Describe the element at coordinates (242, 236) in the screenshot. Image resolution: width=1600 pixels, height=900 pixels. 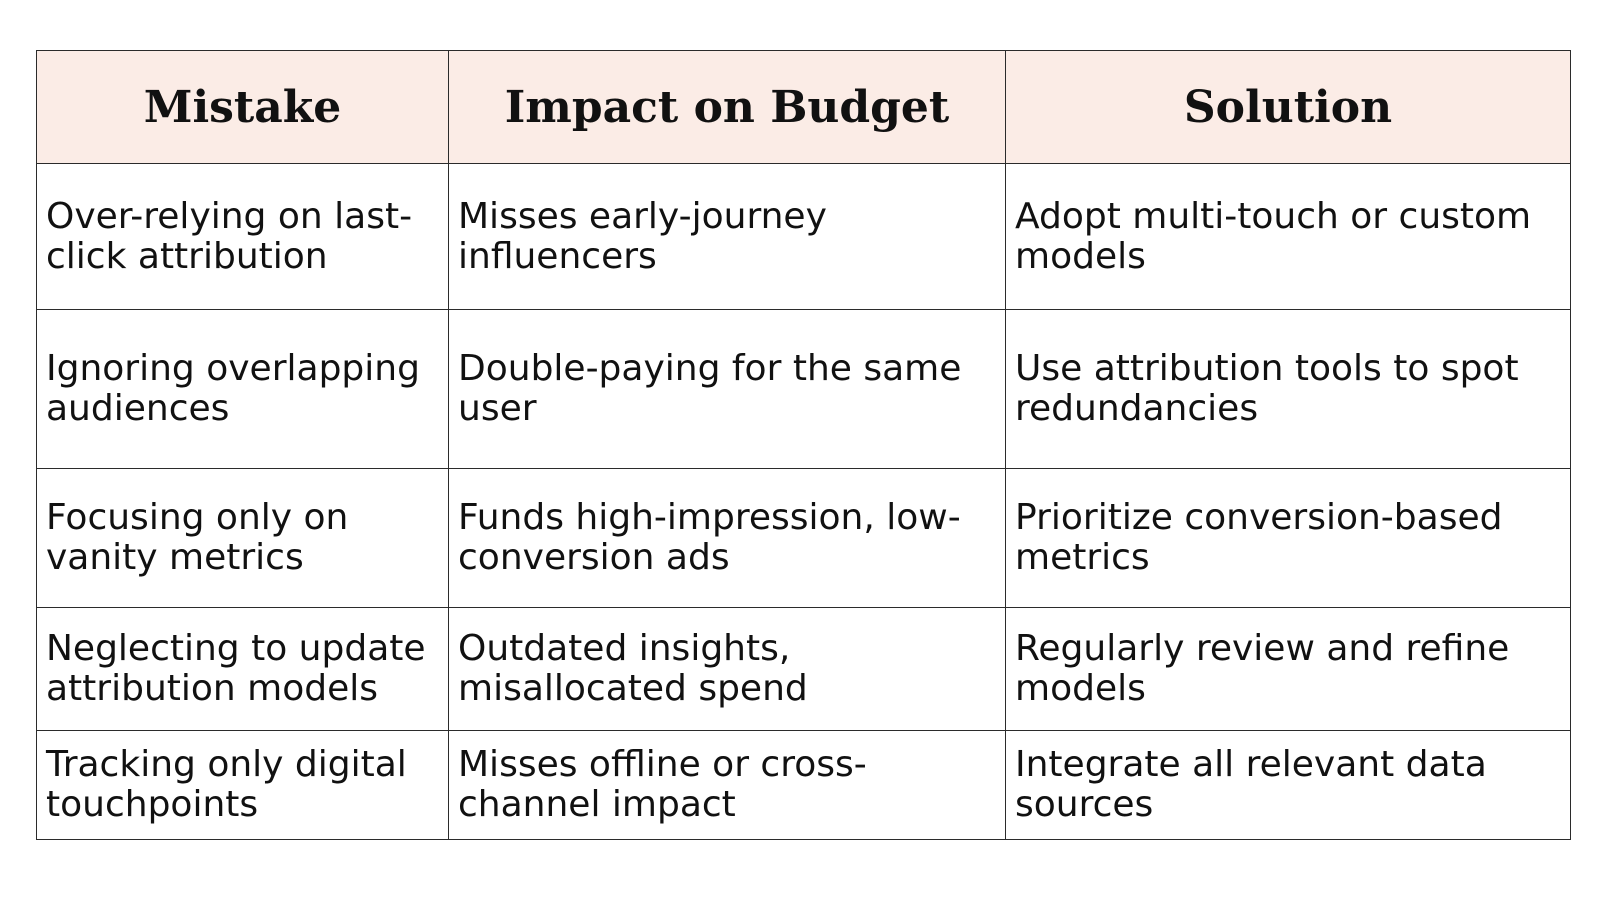
I see `cell-mistake: Over-relying on last-click attribution` at that location.